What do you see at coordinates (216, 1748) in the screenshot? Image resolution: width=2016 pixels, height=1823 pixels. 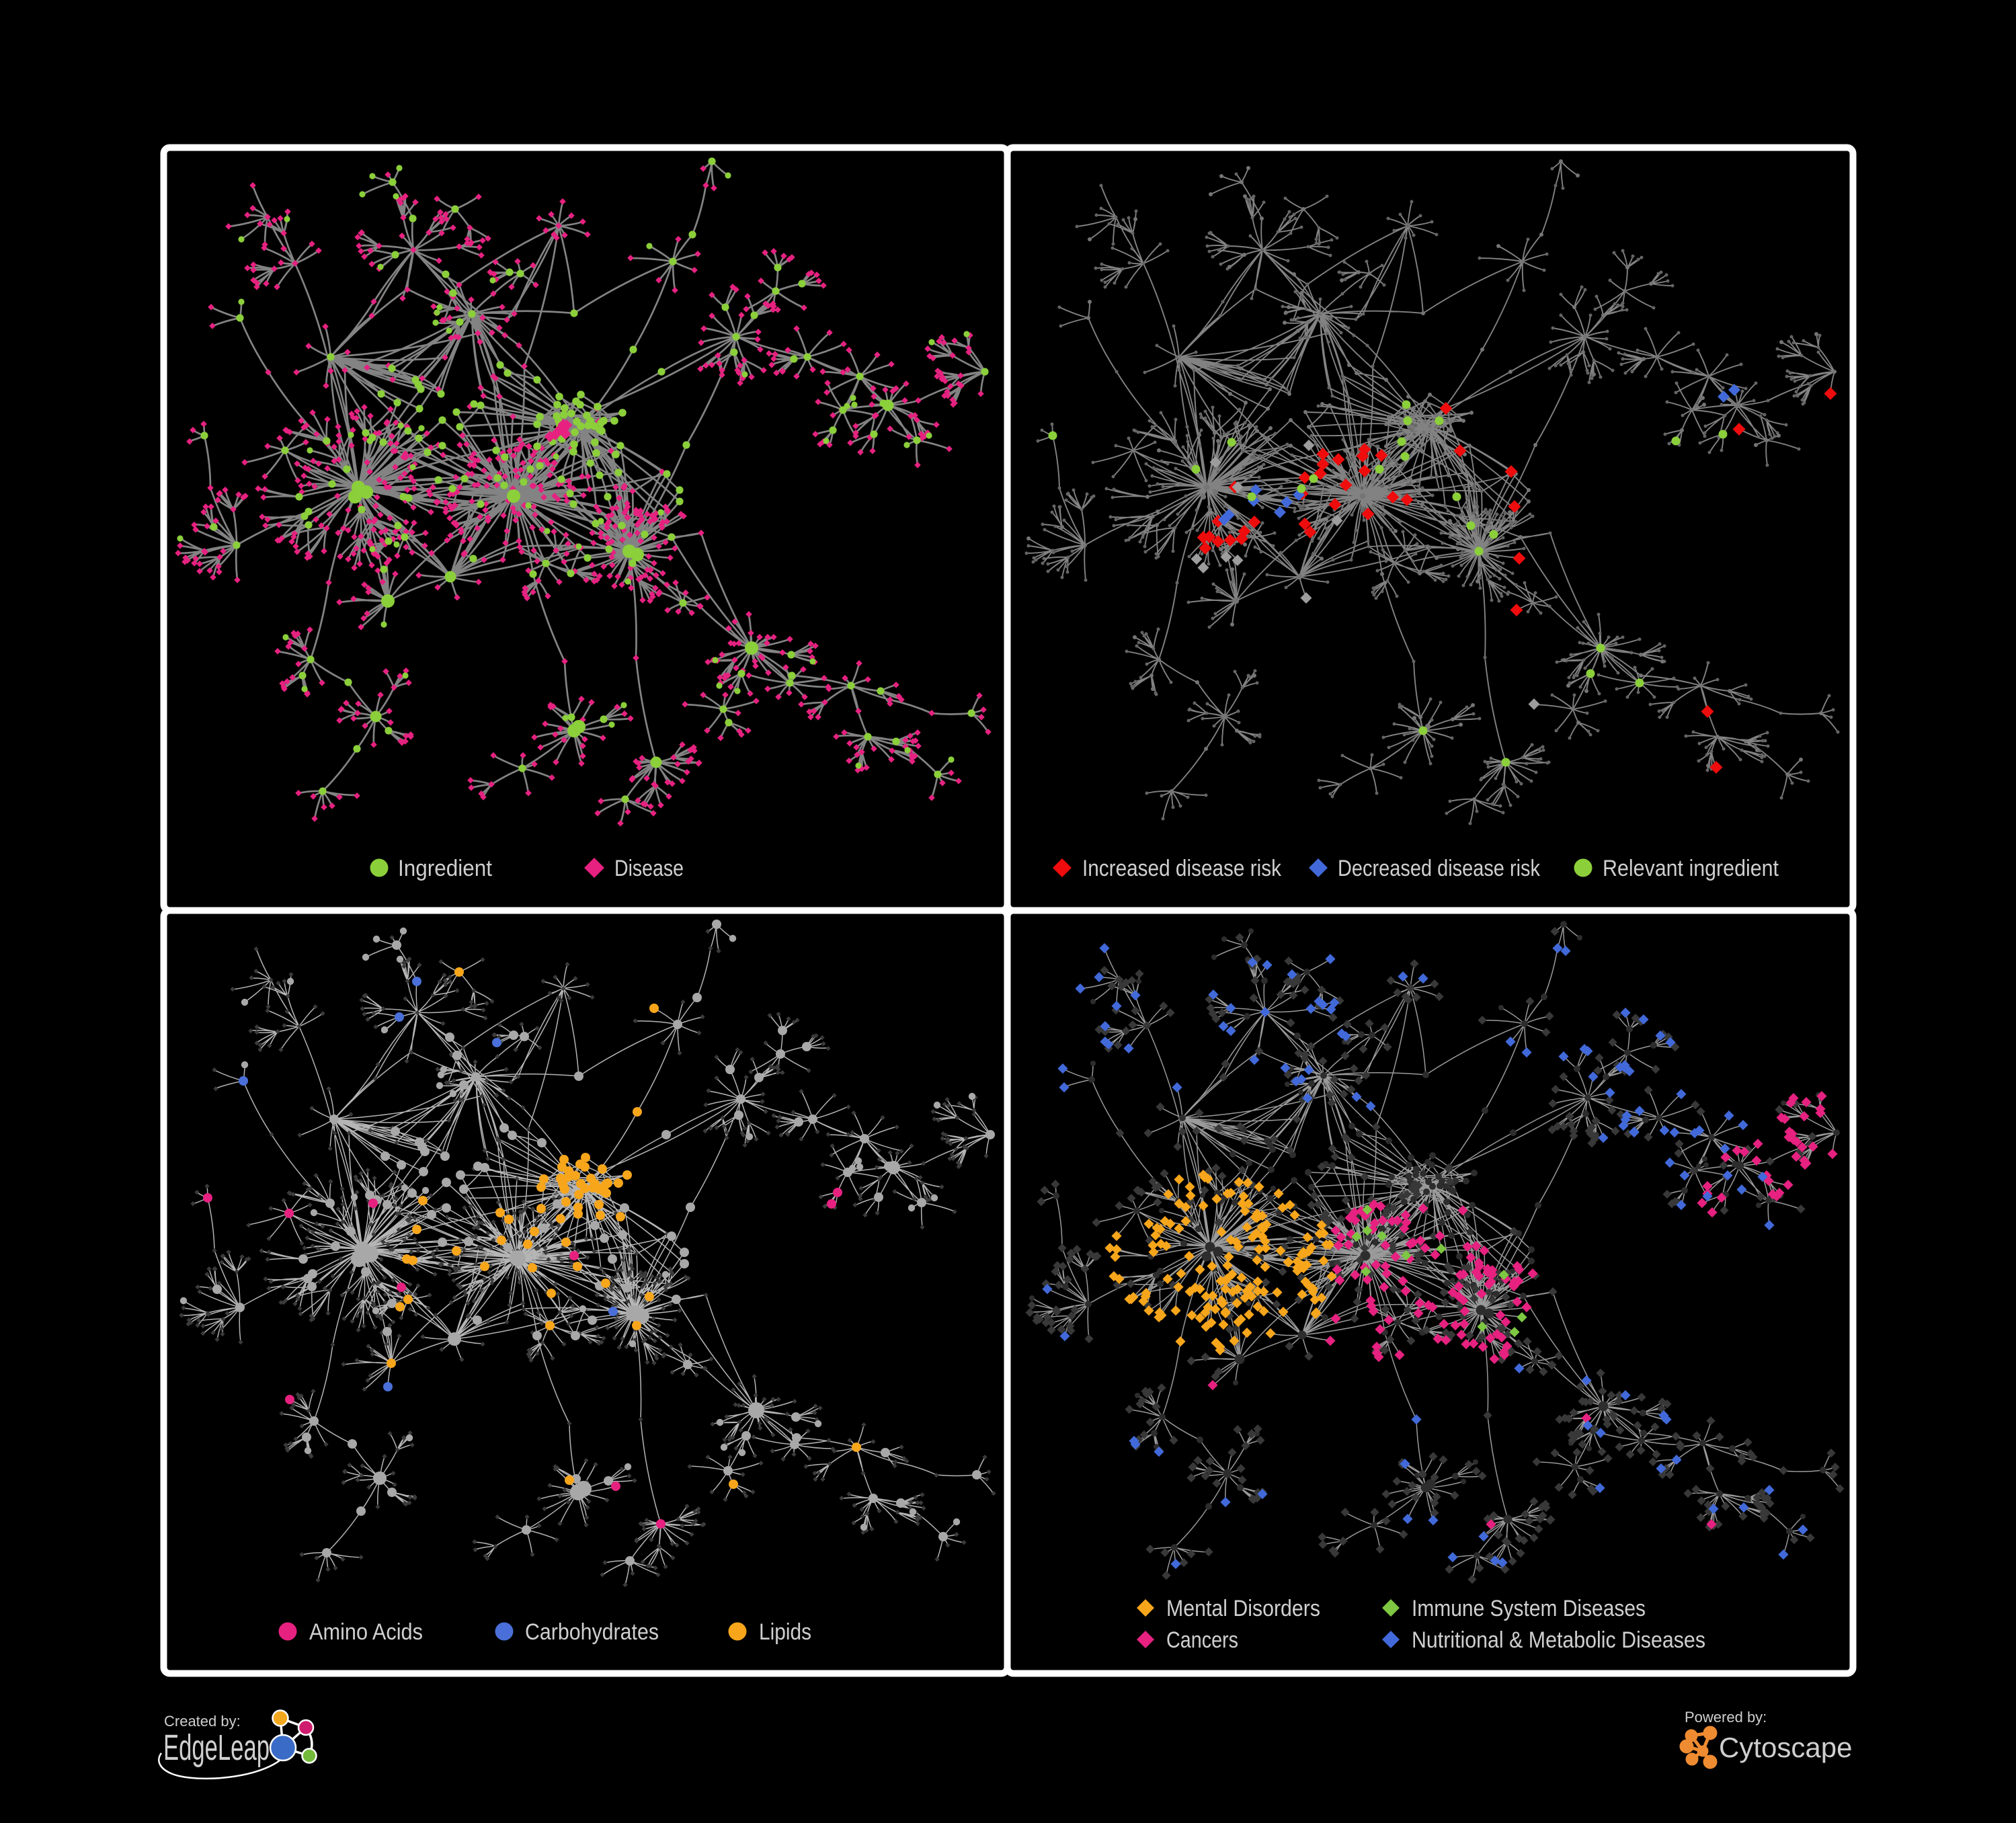 I see `svg-text: EdgeLeap` at bounding box center [216, 1748].